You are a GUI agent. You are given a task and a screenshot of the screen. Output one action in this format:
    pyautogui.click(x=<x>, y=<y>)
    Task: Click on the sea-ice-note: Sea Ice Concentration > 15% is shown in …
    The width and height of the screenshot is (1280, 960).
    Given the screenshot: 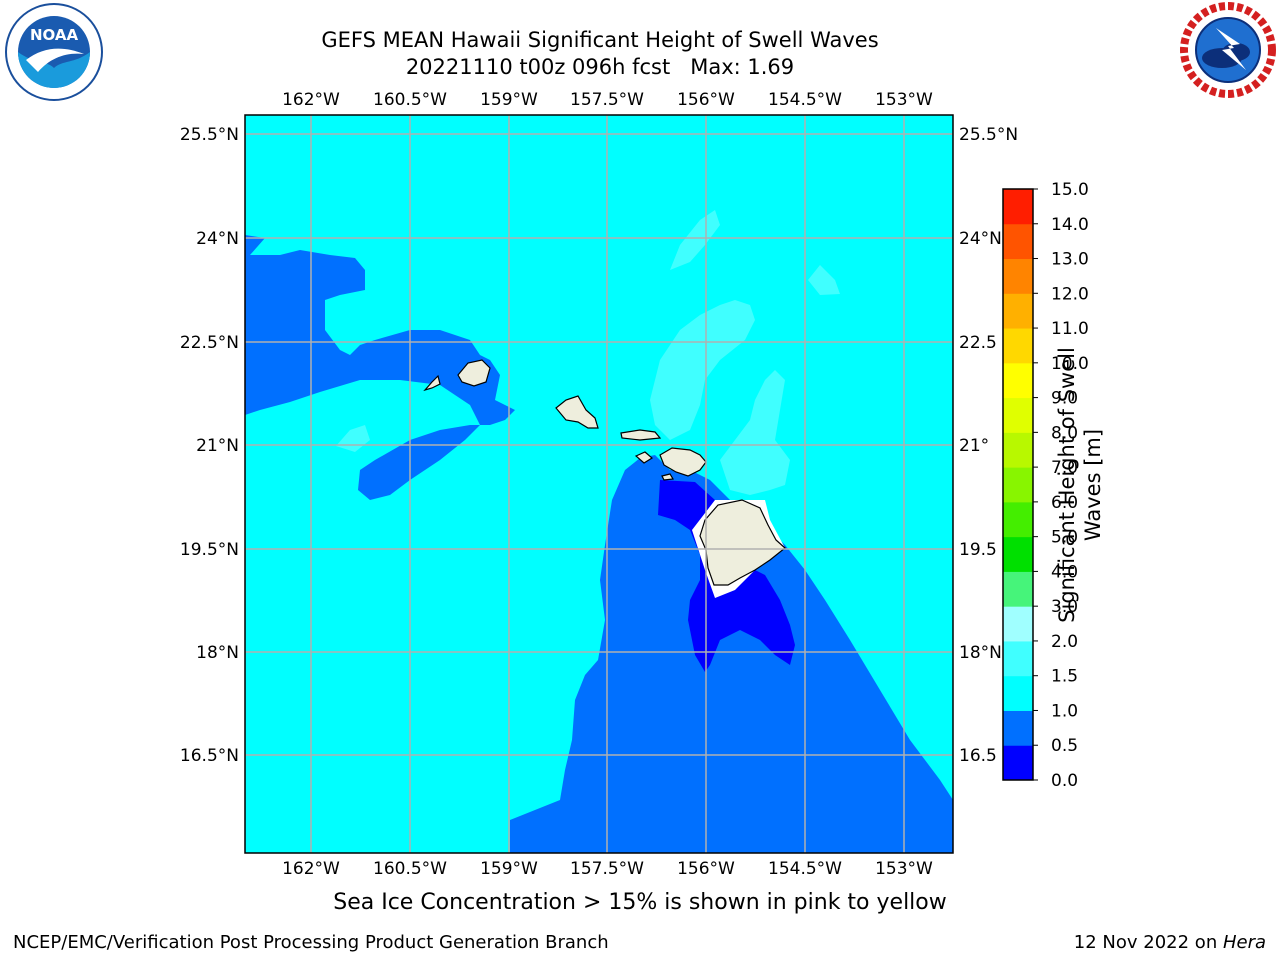 What is the action you would take?
    pyautogui.click(x=640, y=902)
    